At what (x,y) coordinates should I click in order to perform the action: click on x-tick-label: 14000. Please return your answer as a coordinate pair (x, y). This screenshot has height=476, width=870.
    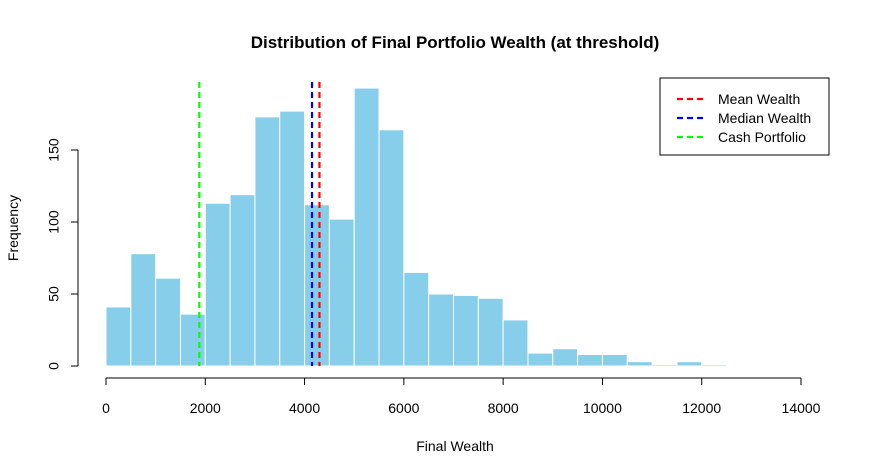
    Looking at the image, I should click on (801, 408).